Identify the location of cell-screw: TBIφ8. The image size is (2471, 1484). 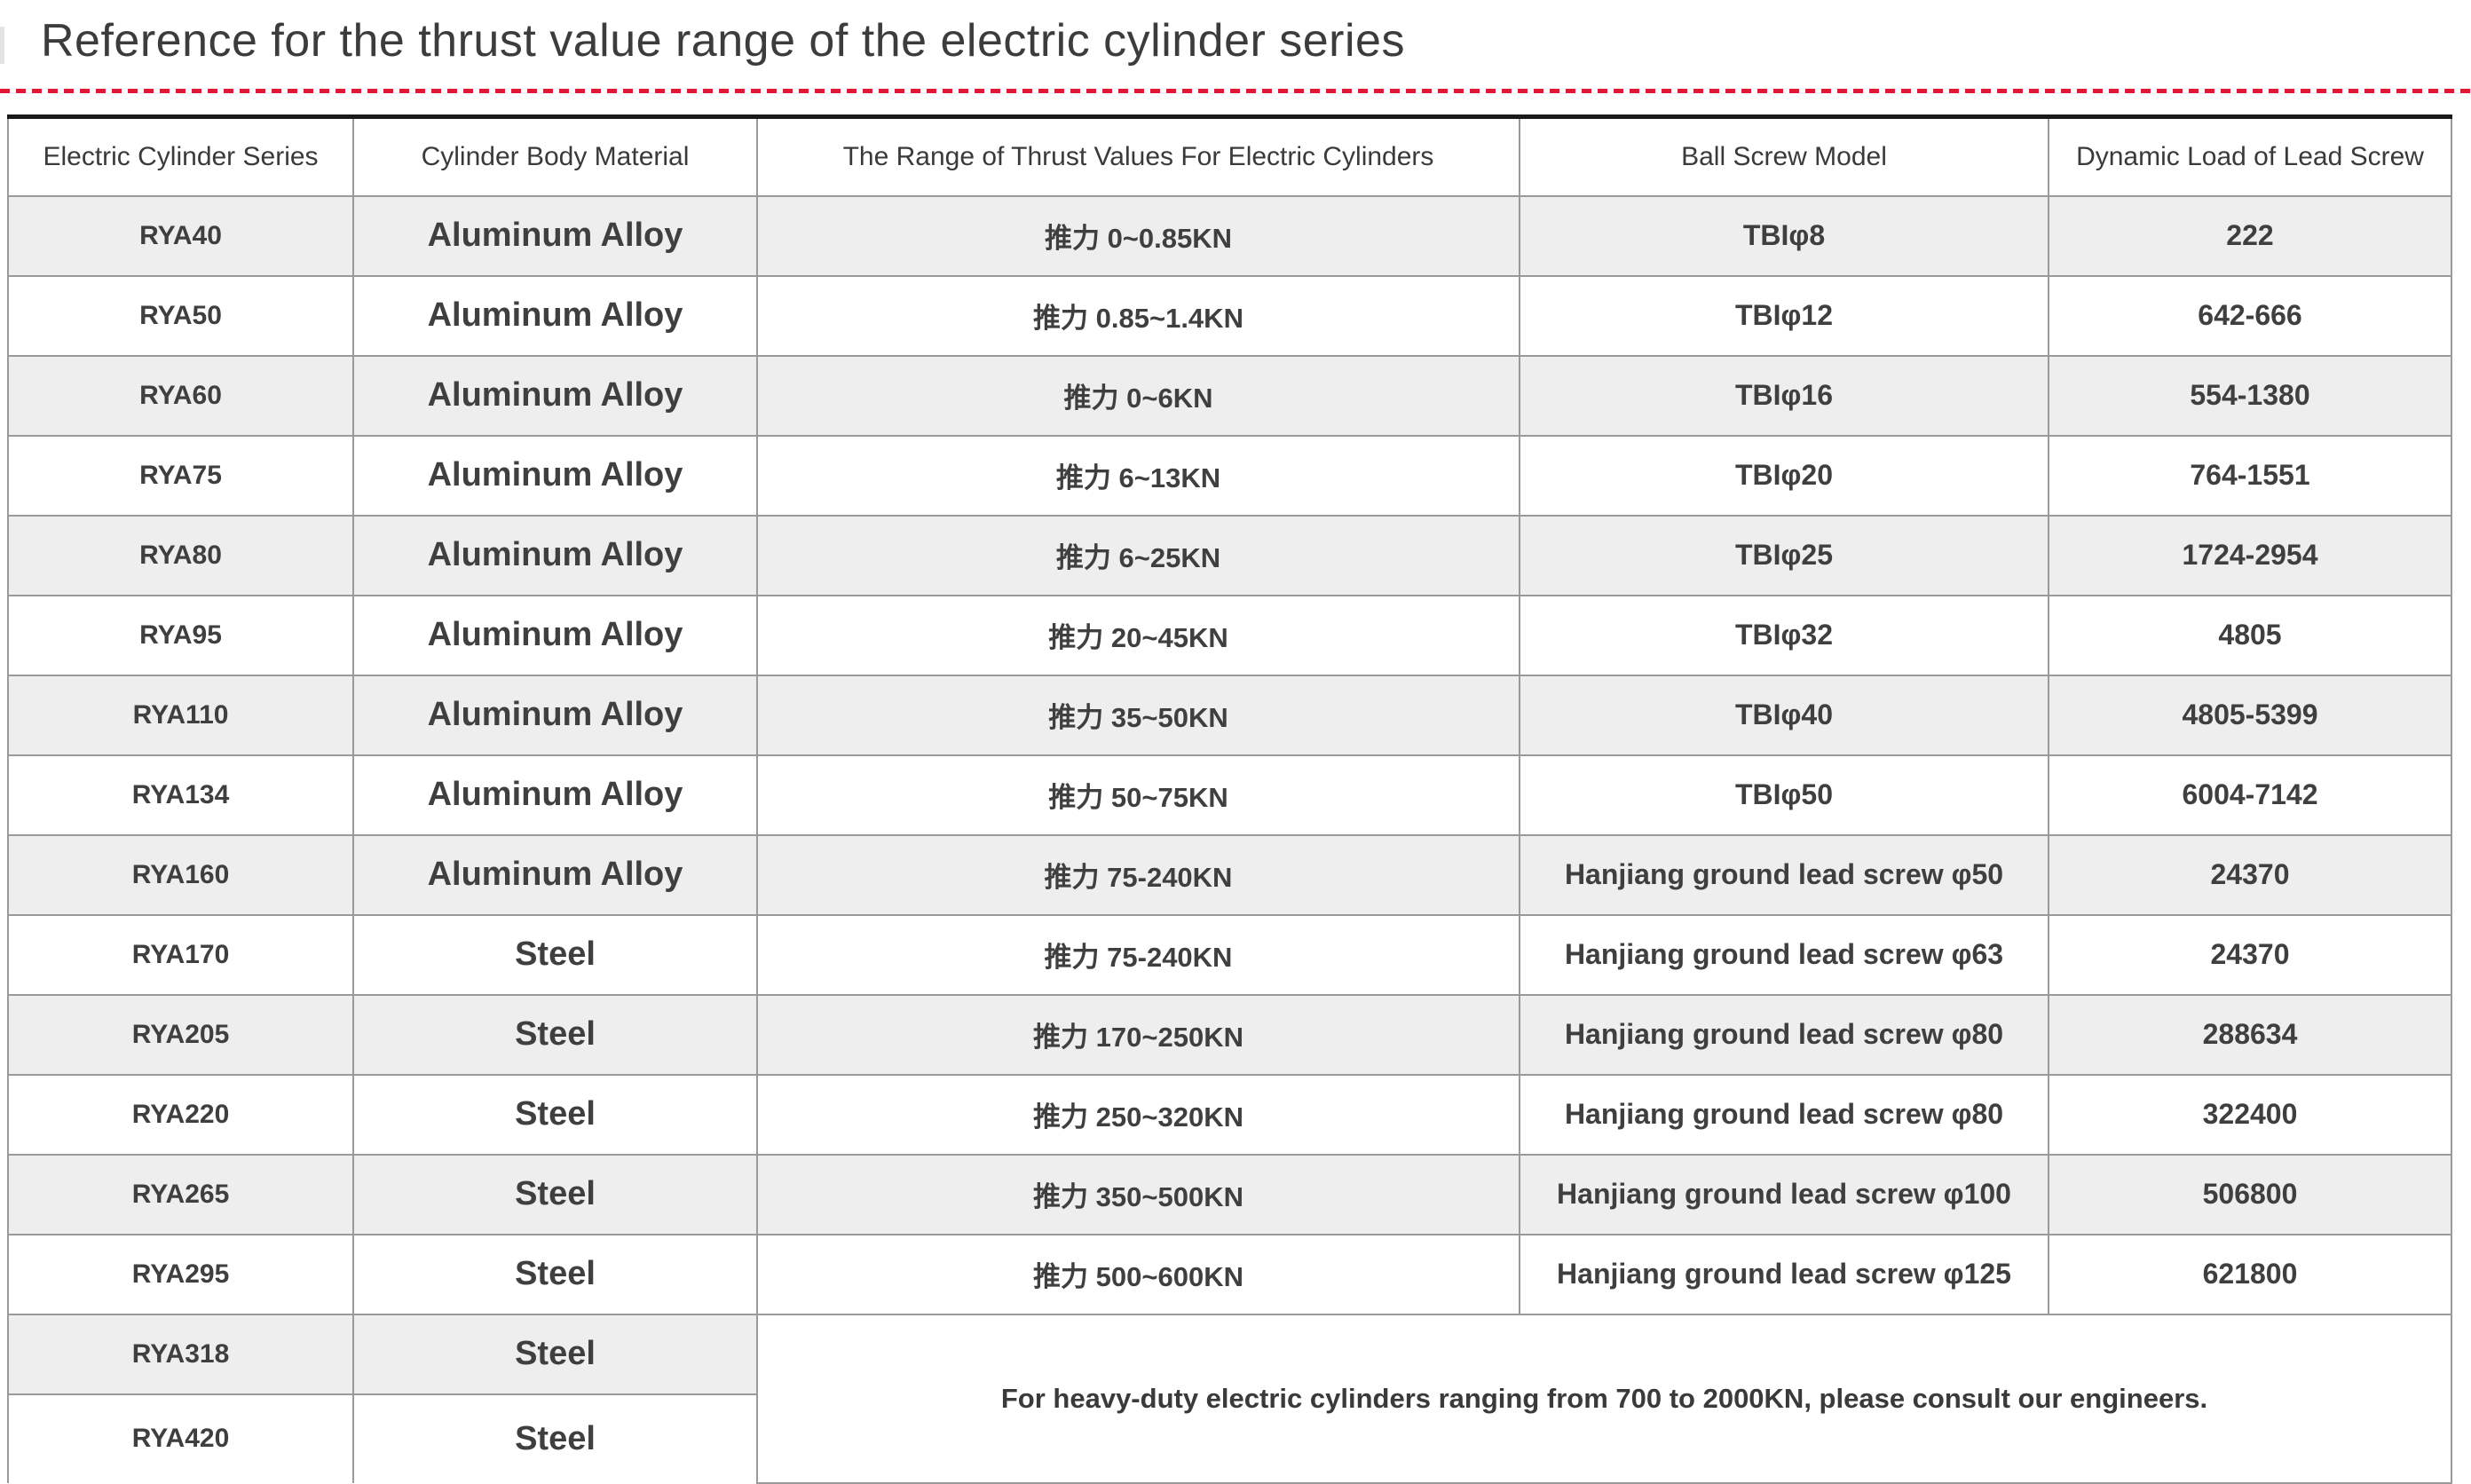
(1784, 236).